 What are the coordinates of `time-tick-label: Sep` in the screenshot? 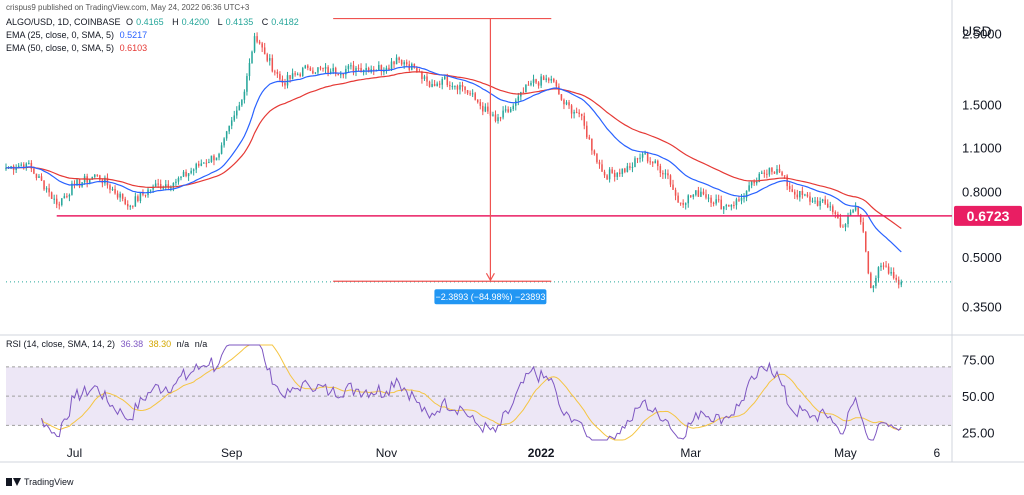 It's located at (232, 453).